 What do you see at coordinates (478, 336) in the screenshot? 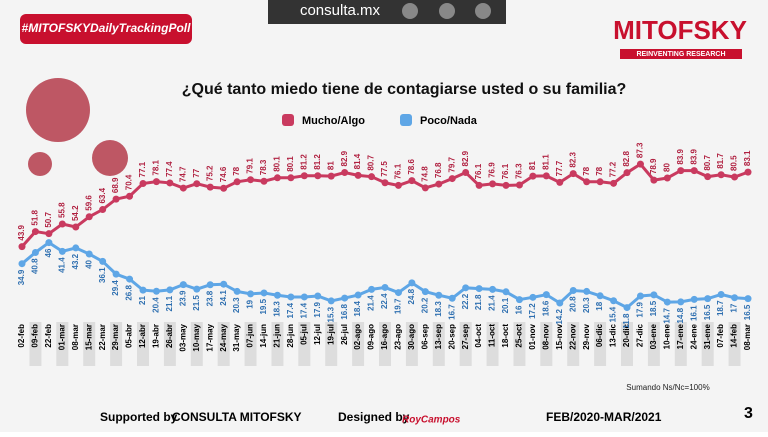
I see `x-tick-label: 04-oct` at bounding box center [478, 336].